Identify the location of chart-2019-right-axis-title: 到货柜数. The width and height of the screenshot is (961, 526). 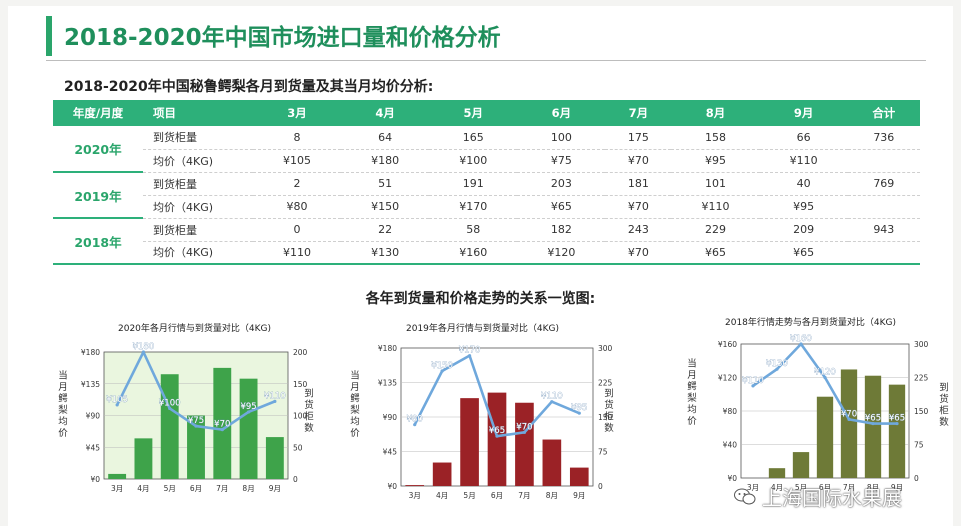
(607, 411).